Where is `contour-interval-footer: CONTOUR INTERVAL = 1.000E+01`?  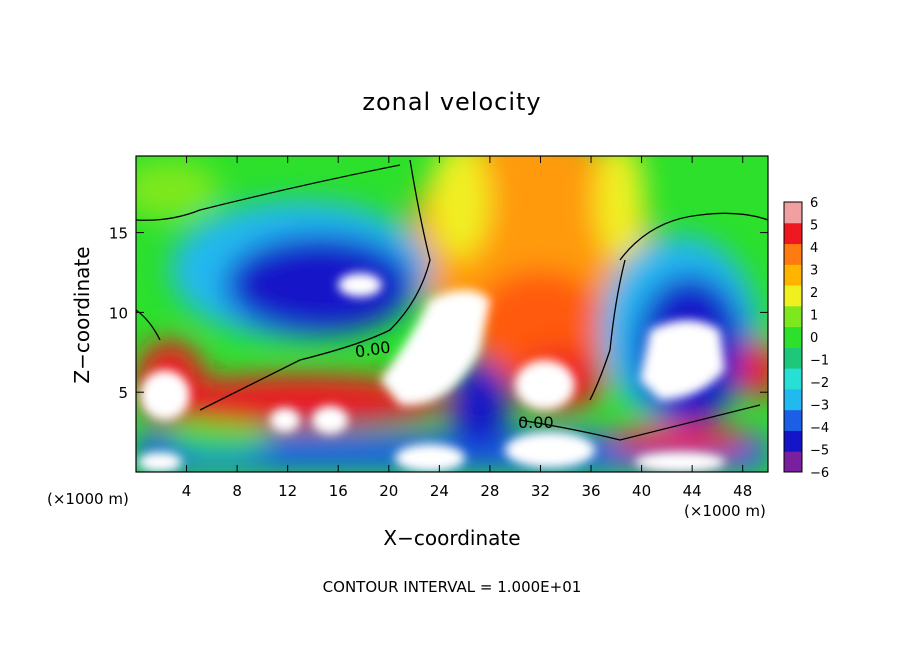
contour-interval-footer: CONTOUR INTERVAL = 1.000E+01 is located at coordinates (452, 587).